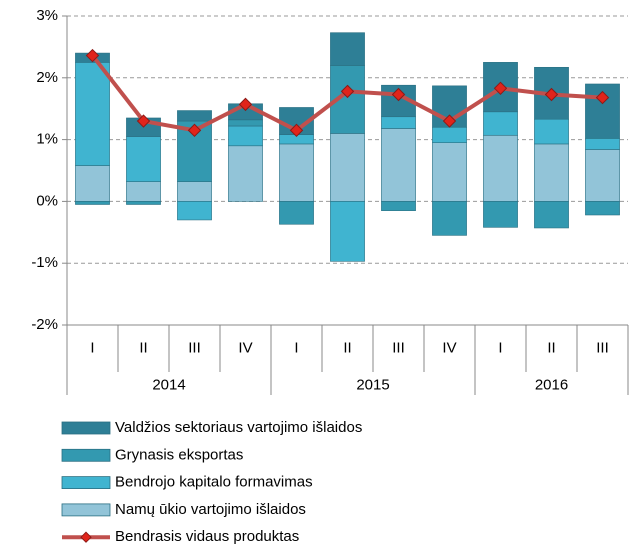 The height and width of the screenshot is (546, 636). I want to click on legend-label: Namų ūkio vartojimo išlaidos, so click(210, 509).